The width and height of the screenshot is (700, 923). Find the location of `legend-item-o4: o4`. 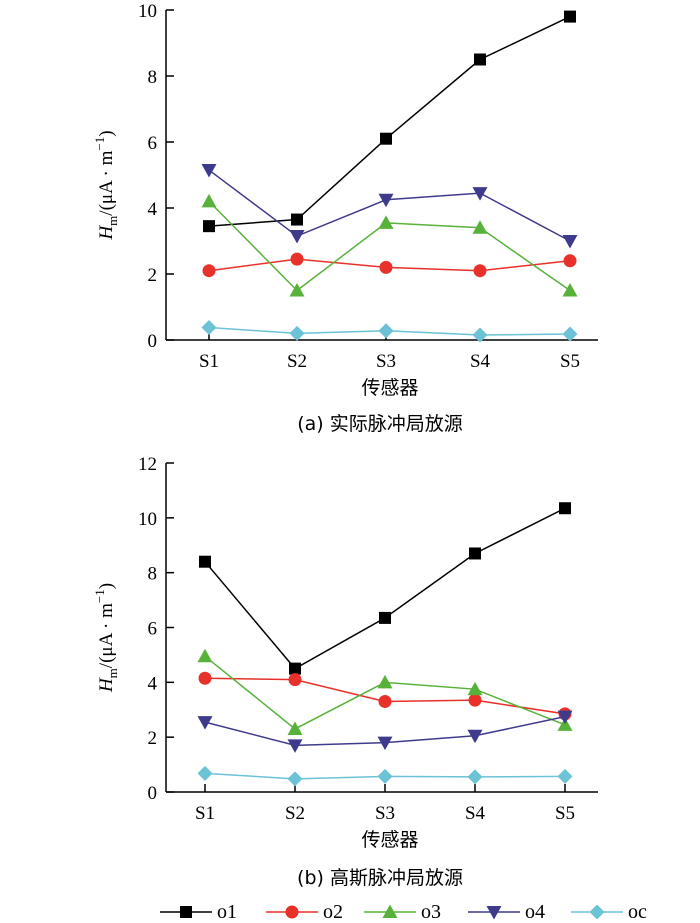

legend-item-o4: o4 is located at coordinates (506, 912).